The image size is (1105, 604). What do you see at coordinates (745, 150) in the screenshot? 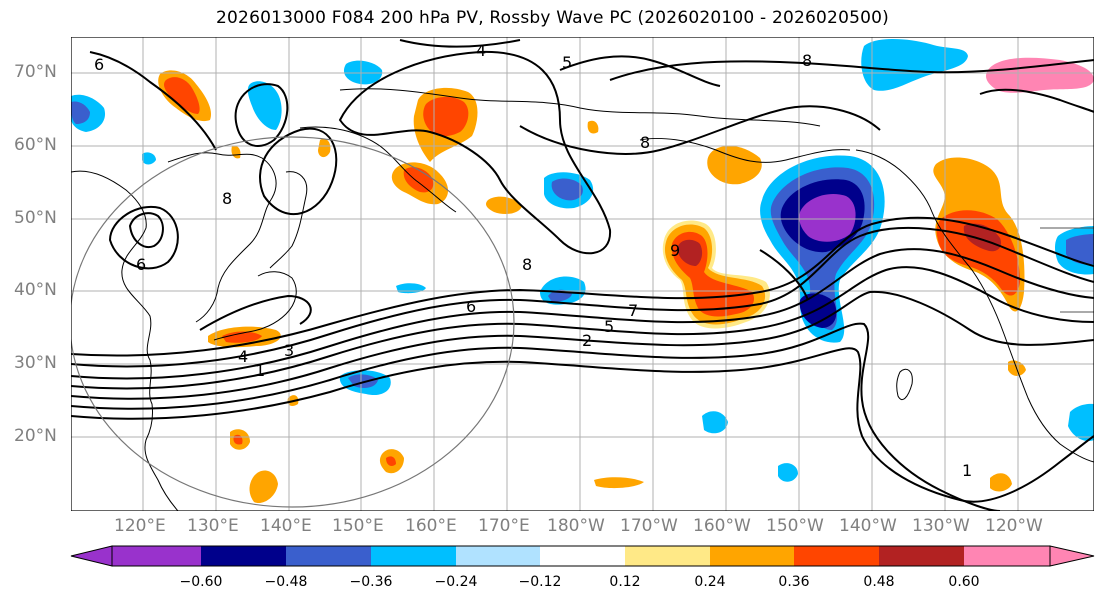
I see `alaska-peninsula-coast` at bounding box center [745, 150].